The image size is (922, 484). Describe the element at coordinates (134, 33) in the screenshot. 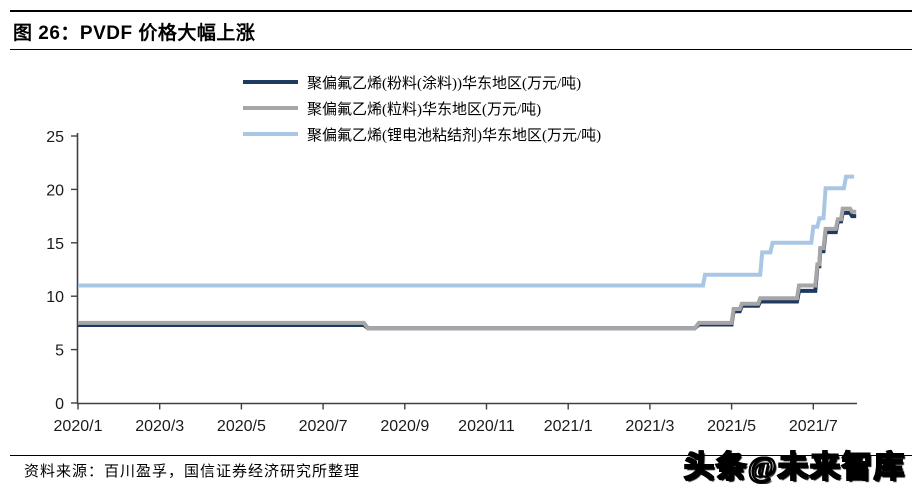

I see `figure-title: 图 26：PVDF 价格大幅上涨` at that location.